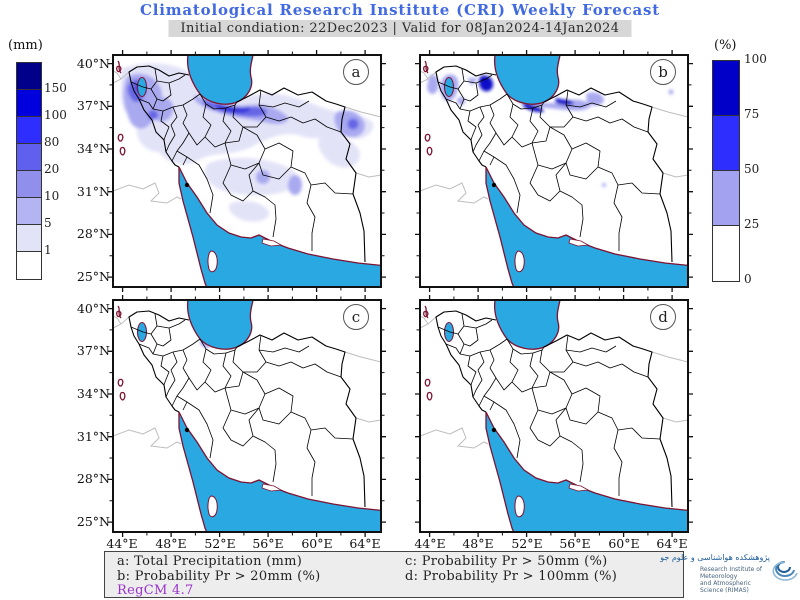  What do you see at coordinates (52, 169) in the screenshot?
I see `colorbar-mm-tick: 20` at bounding box center [52, 169].